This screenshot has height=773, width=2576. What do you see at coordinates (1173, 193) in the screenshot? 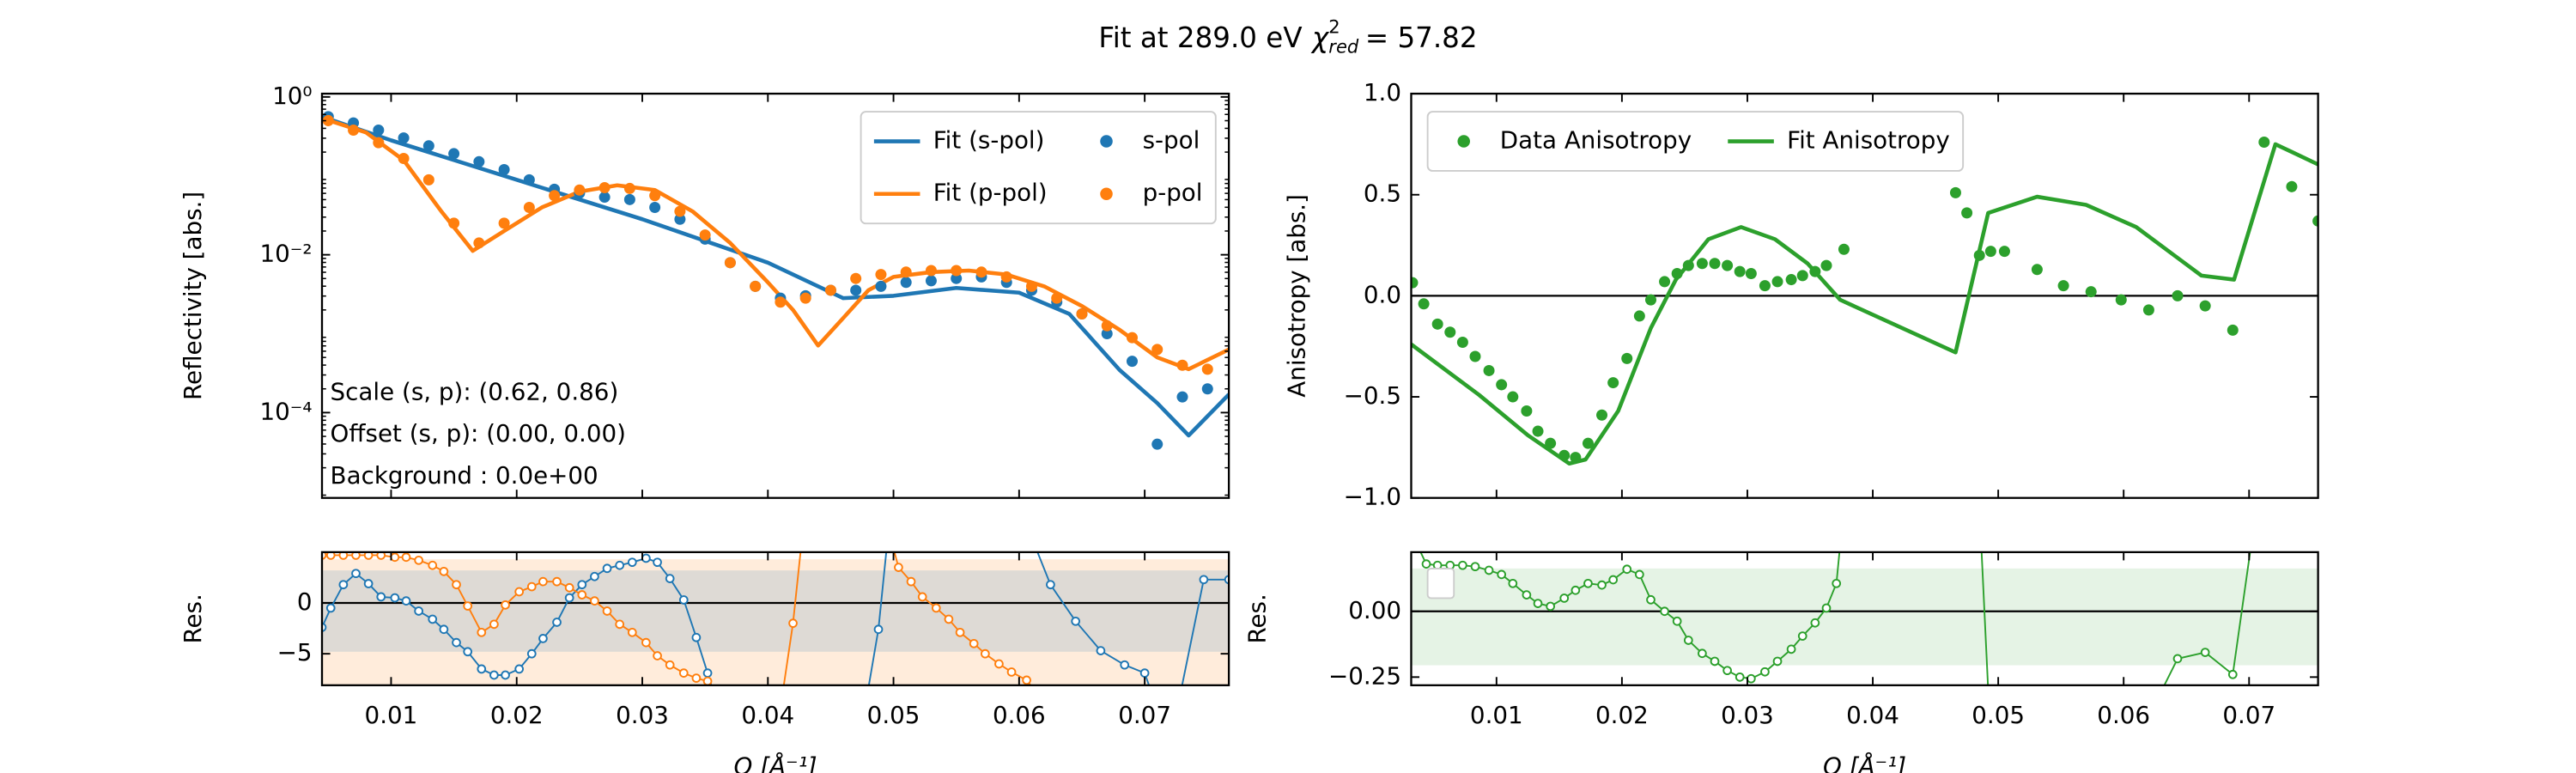
I see `legend-label: p-pol` at bounding box center [1173, 193].